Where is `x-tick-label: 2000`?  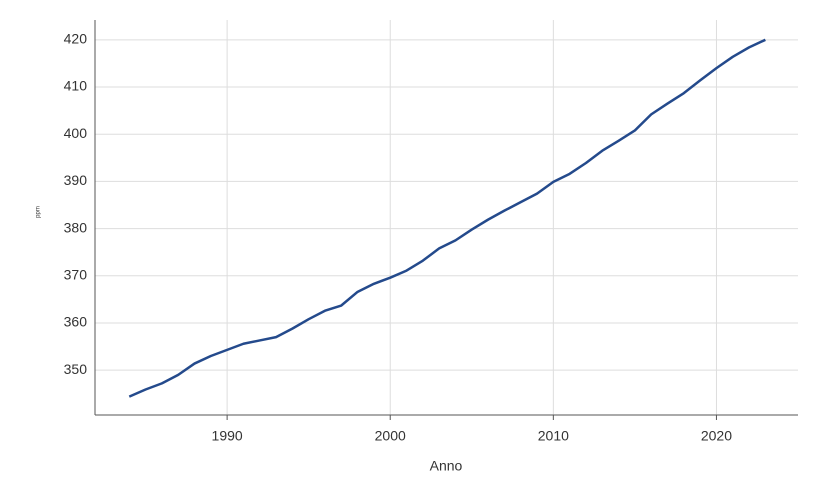 x-tick-label: 2000 is located at coordinates (390, 436).